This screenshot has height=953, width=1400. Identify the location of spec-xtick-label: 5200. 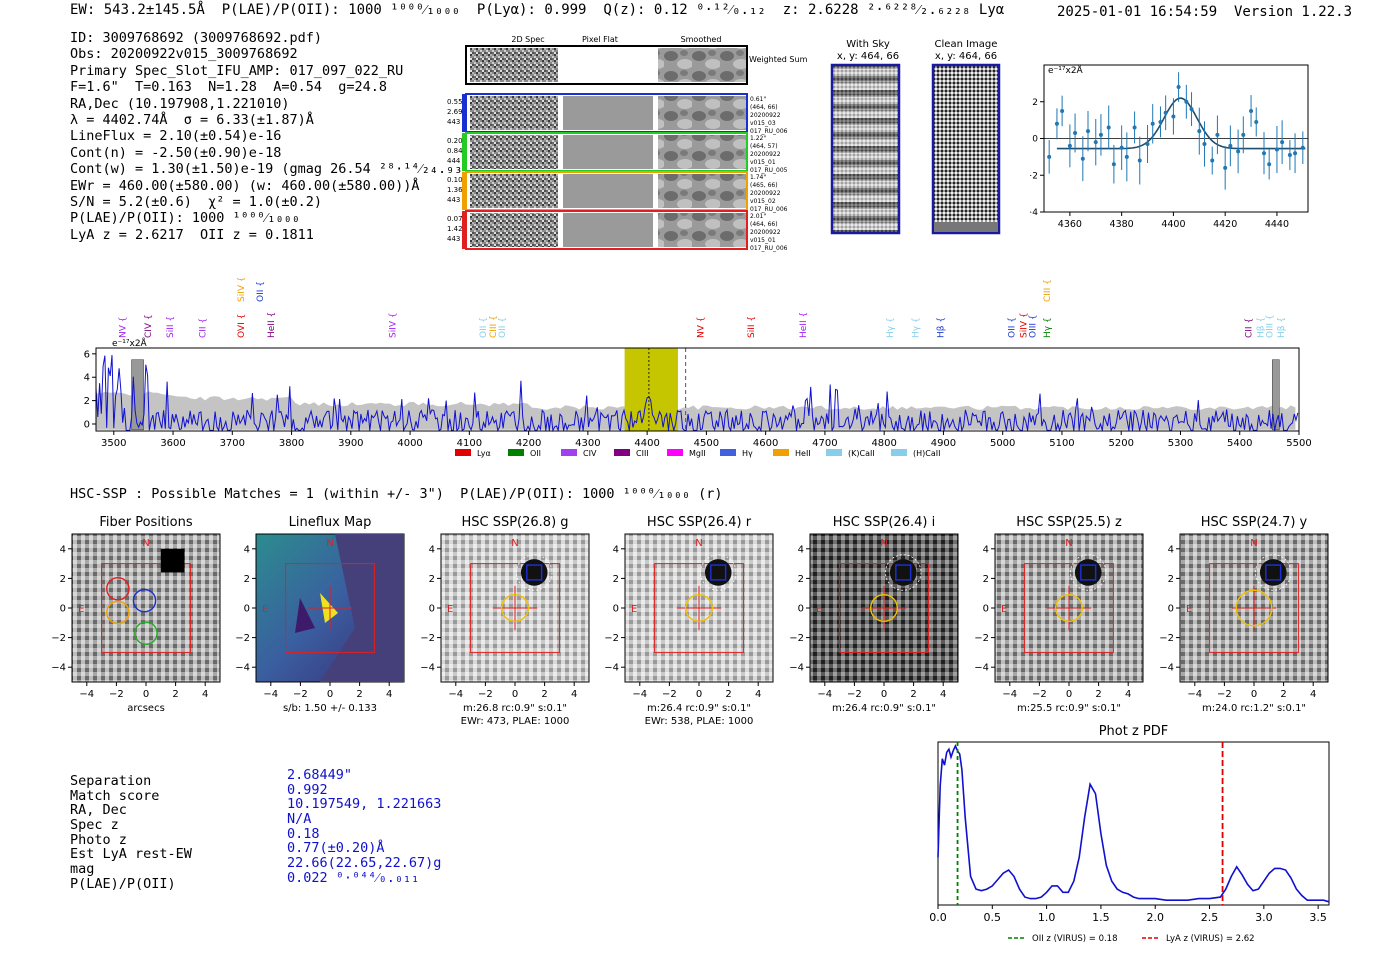
(1120, 443).